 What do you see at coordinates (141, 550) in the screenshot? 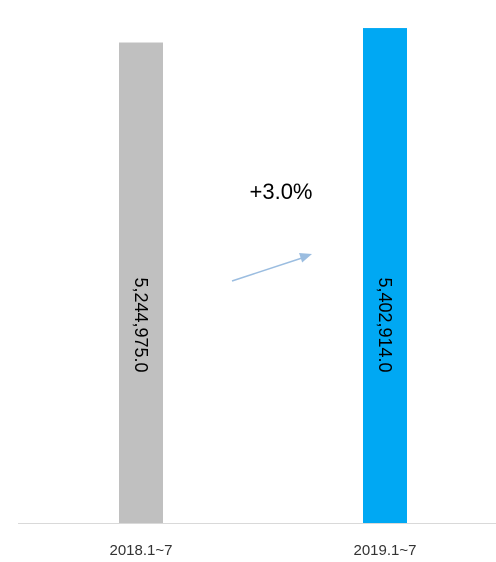
I see `x-tick-label-1: 2018.1~7` at bounding box center [141, 550].